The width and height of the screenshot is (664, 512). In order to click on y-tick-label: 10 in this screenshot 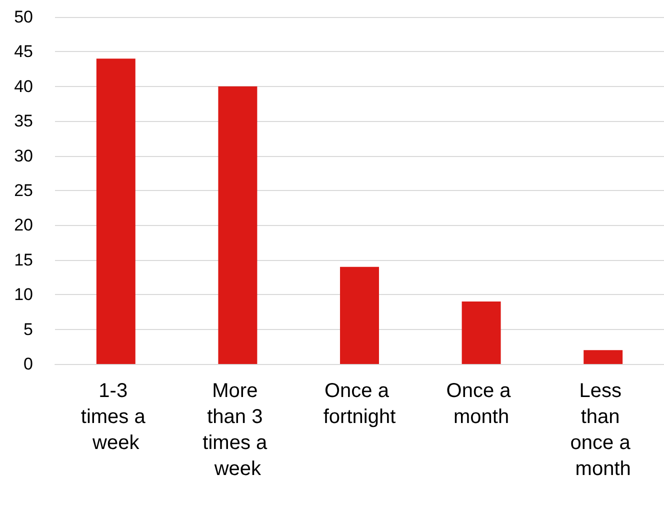, I will do `click(23, 294)`.